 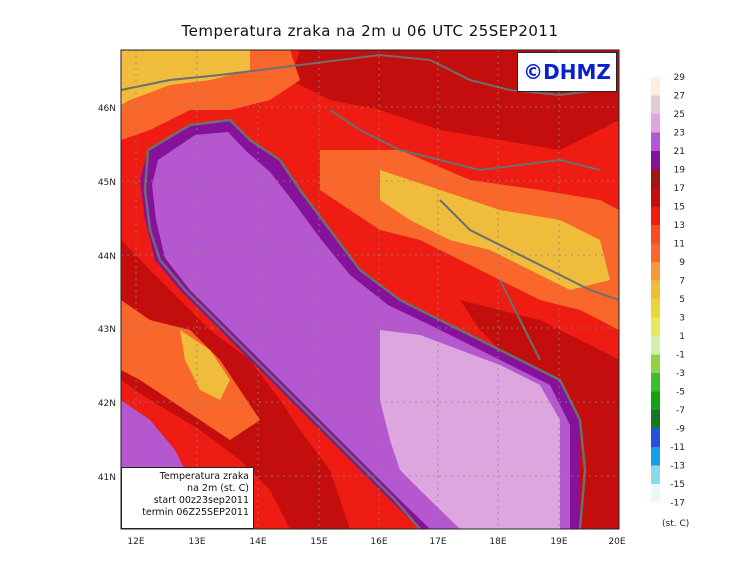 I want to click on lat-axis: 46N 45N 44N 43N 42N 41N, so click(x=107, y=293).